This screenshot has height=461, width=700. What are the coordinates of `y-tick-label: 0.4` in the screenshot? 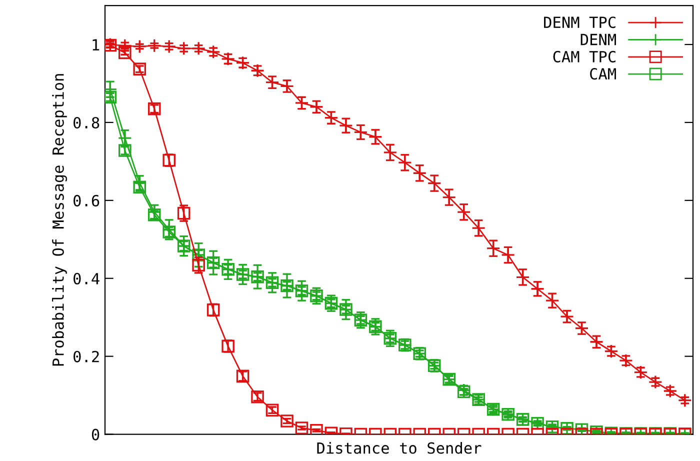 It's located at (87, 278).